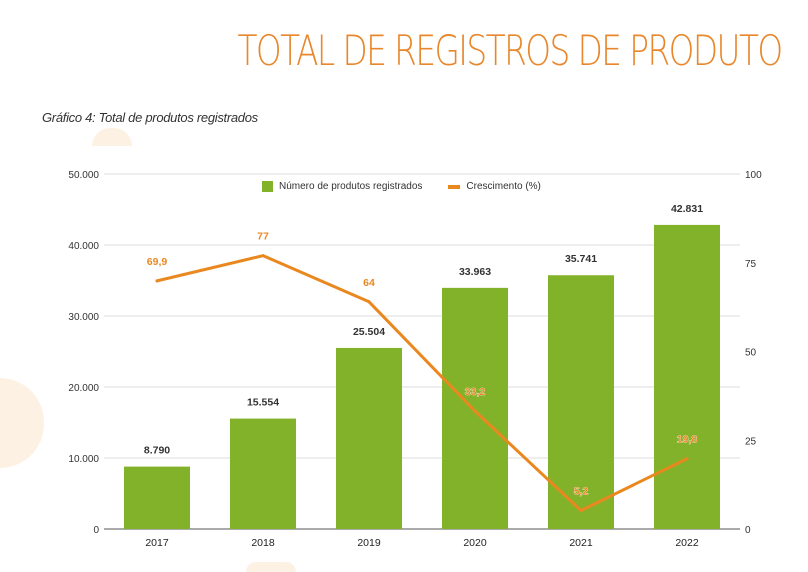 Image resolution: width=808 pixels, height=572 pixels. Describe the element at coordinates (369, 543) in the screenshot. I see `x-axis-tick-label: 2019` at that location.